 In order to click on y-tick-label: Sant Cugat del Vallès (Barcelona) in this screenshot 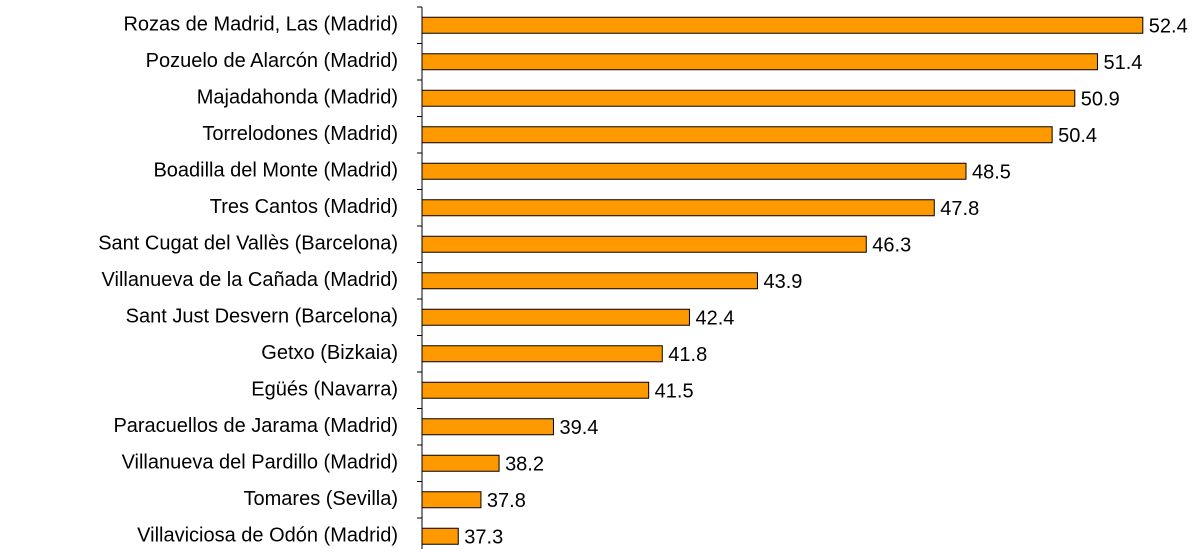, I will do `click(248, 244)`.